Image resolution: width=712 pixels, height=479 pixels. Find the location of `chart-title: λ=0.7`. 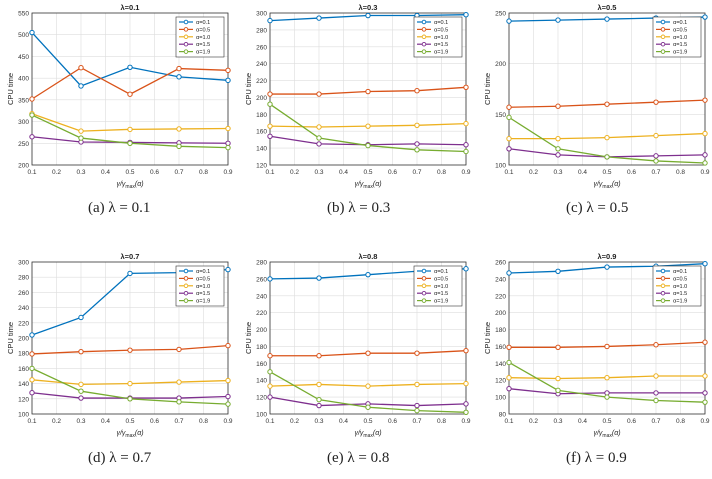

chart-title: λ=0.7 is located at coordinates (130, 256).